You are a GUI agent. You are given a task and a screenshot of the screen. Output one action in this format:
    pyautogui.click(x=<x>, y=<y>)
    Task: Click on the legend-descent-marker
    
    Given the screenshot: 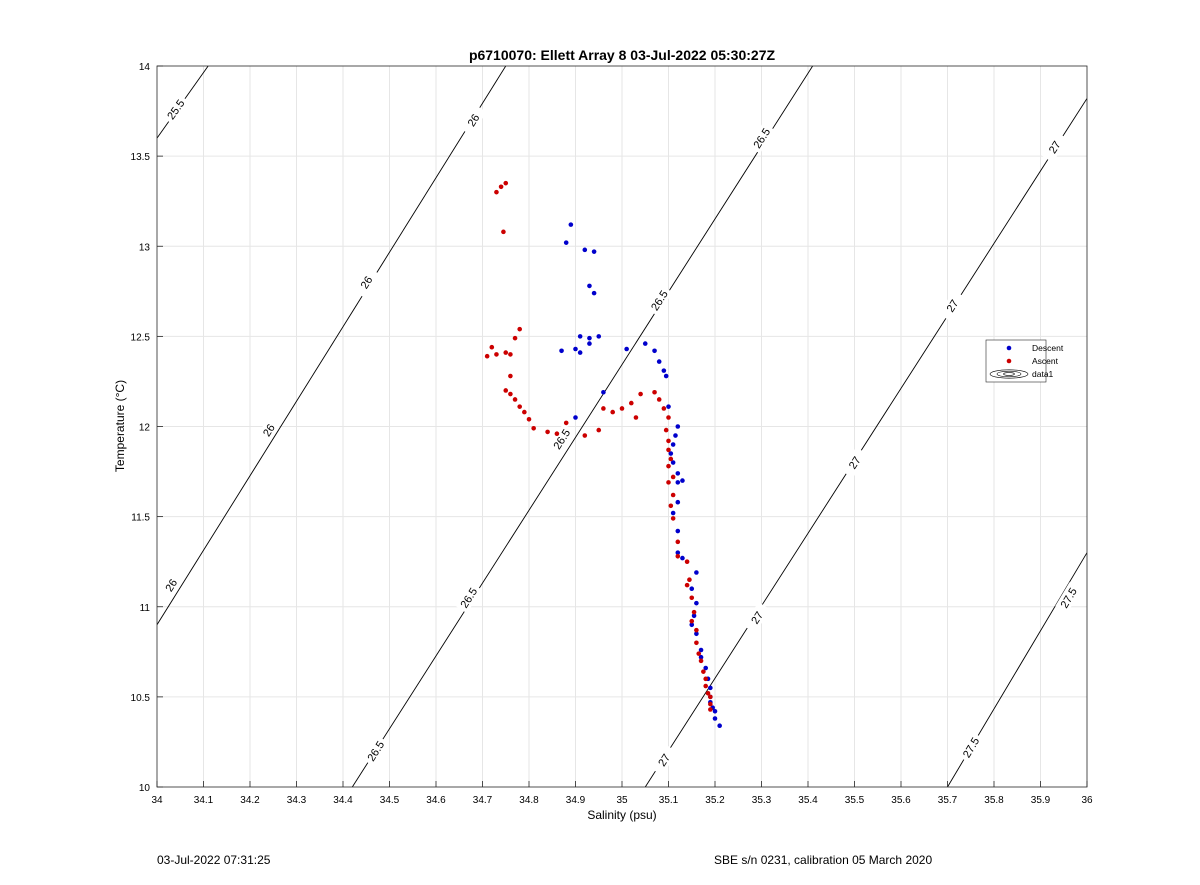 What is the action you would take?
    pyautogui.click(x=1009, y=348)
    